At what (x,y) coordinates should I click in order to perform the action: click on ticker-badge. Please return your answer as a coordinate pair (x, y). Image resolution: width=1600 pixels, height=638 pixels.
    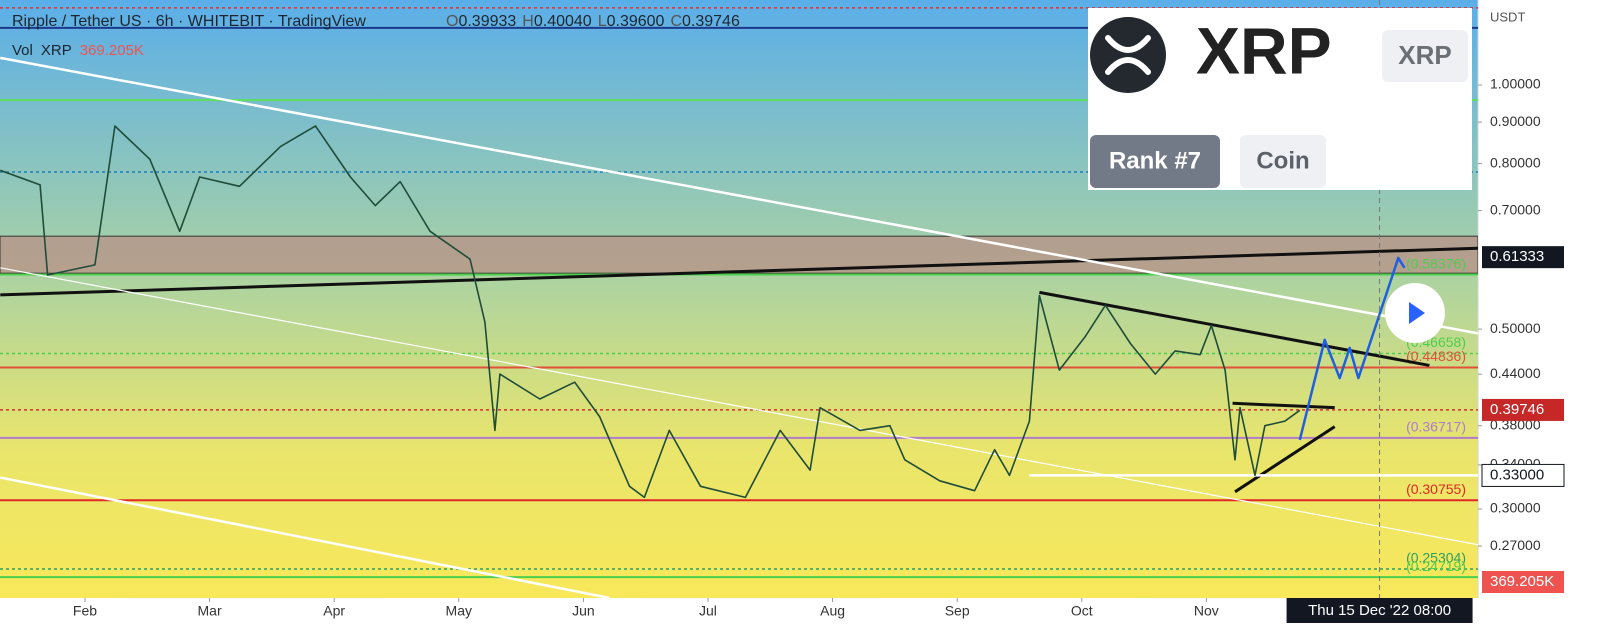
    Looking at the image, I should click on (1425, 56).